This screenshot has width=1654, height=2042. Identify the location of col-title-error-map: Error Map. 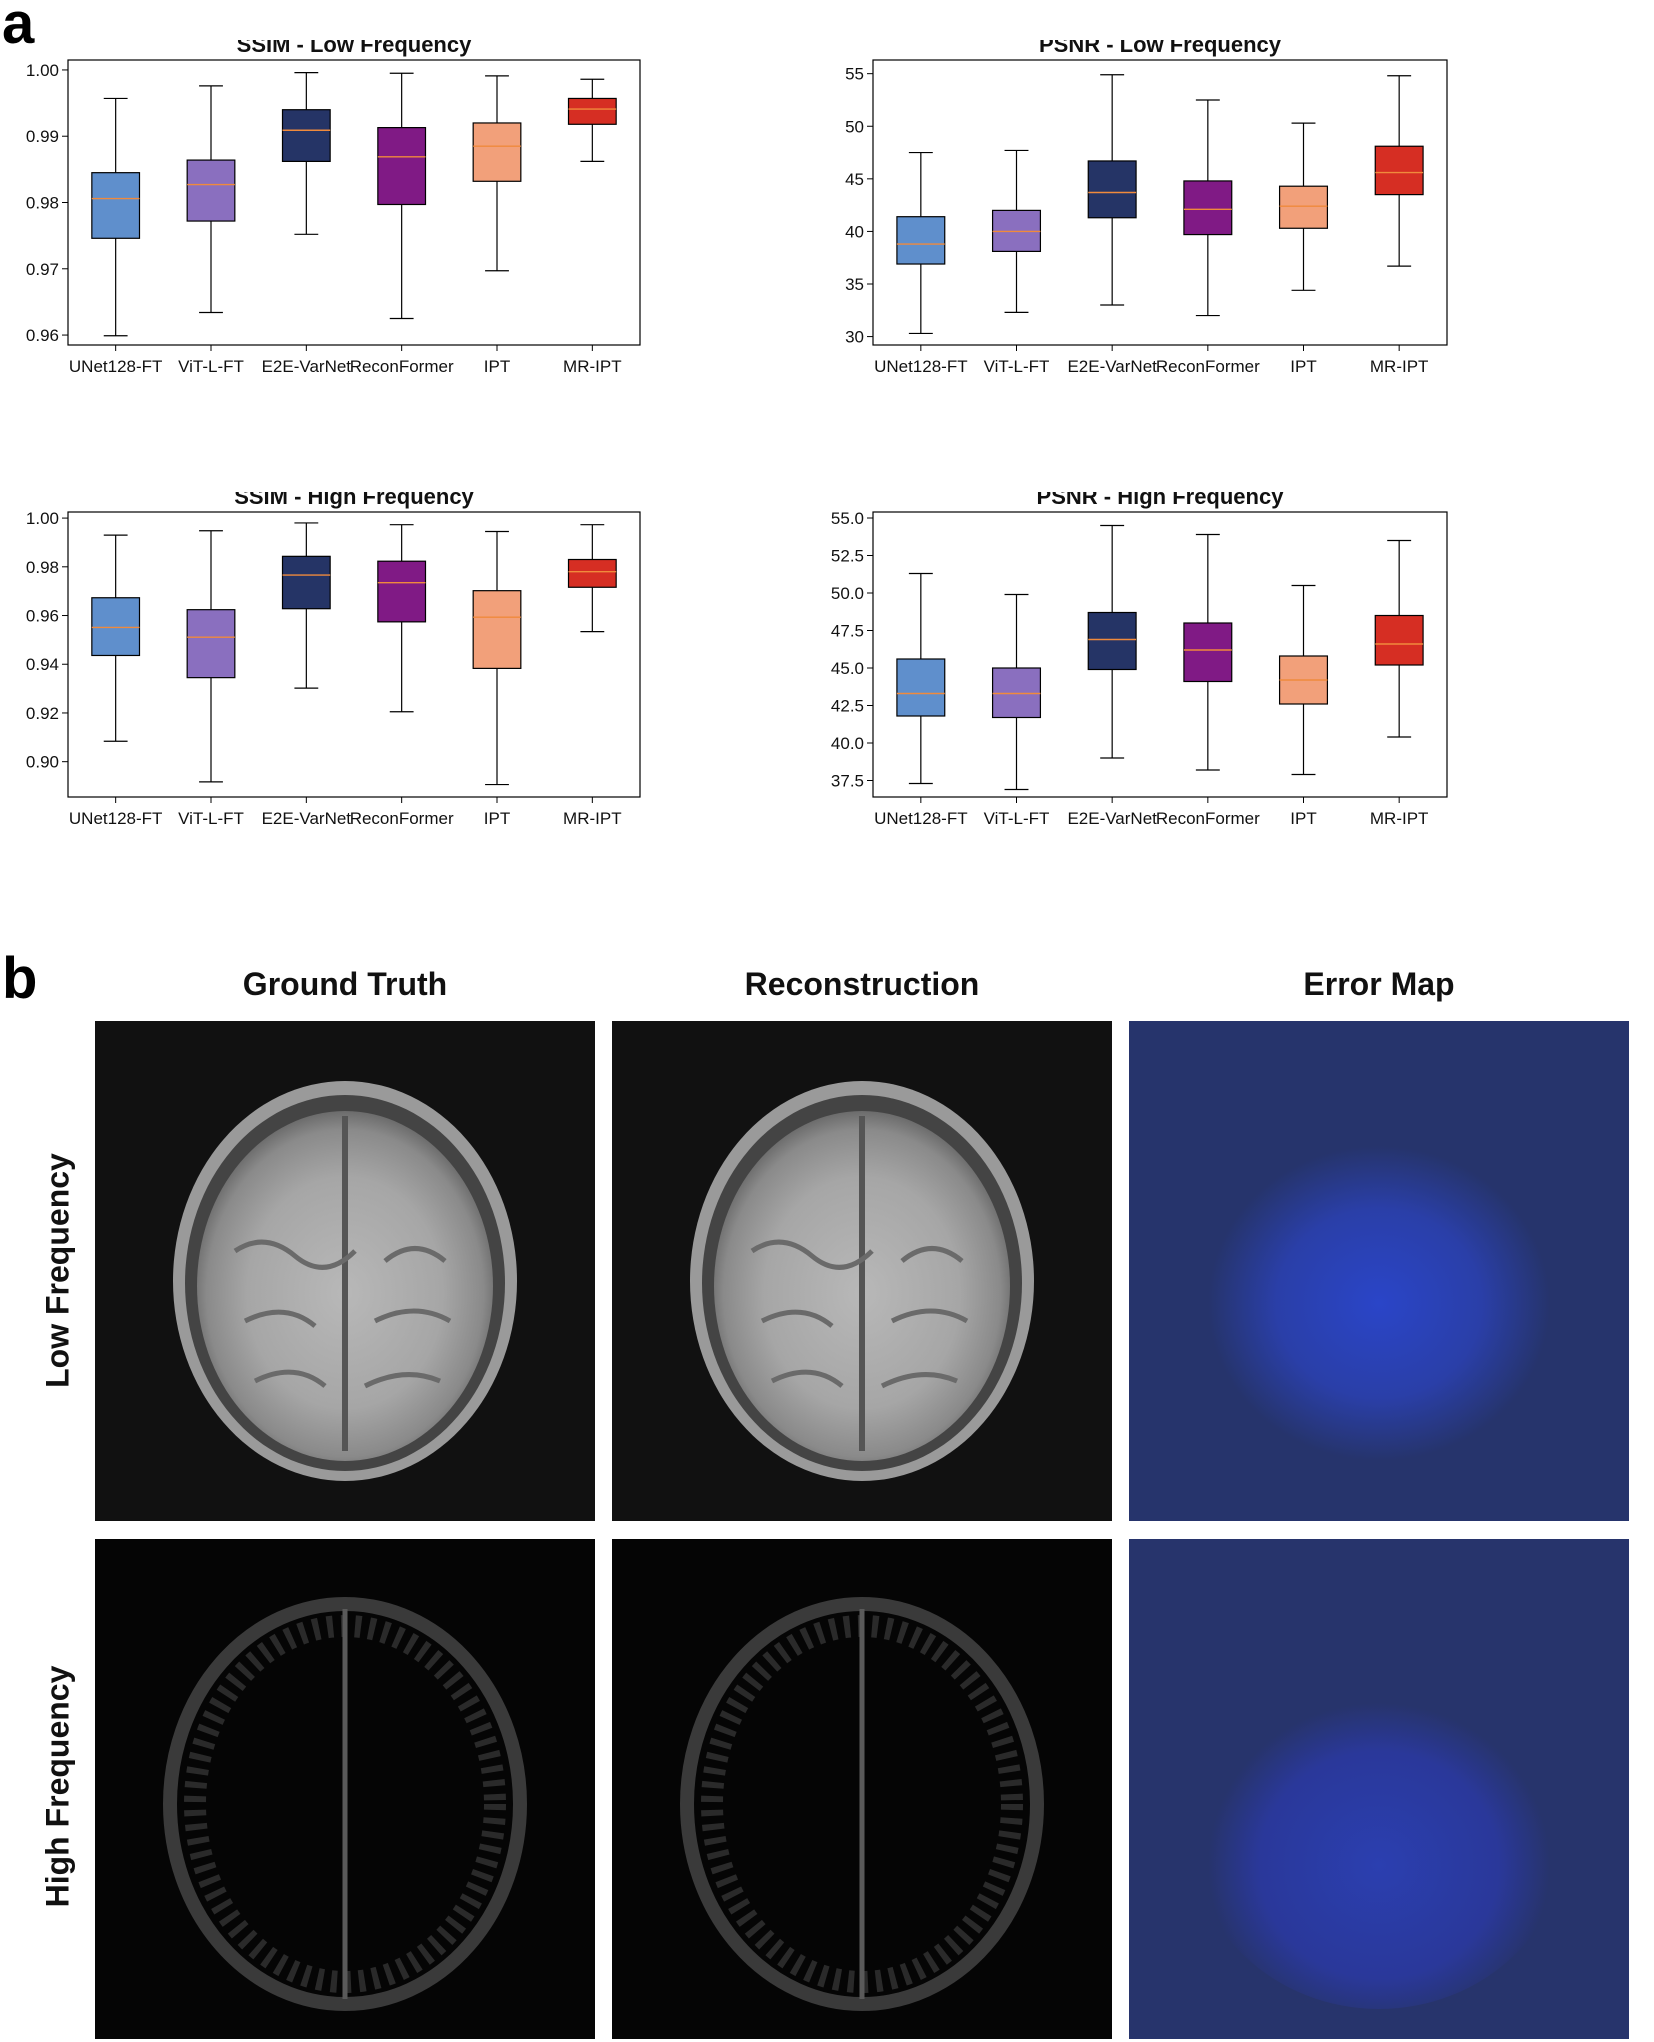
(1379, 984).